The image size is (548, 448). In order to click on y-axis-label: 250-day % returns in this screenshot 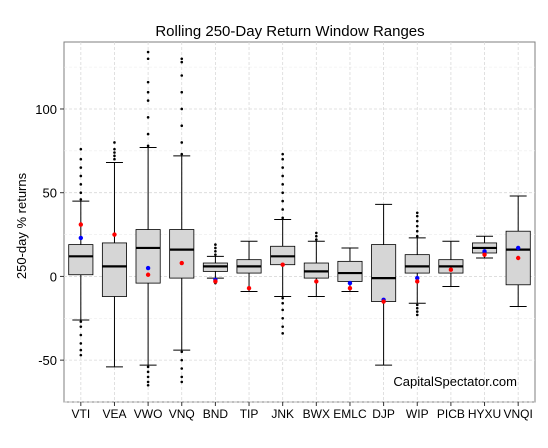, I will do `click(21, 225)`.